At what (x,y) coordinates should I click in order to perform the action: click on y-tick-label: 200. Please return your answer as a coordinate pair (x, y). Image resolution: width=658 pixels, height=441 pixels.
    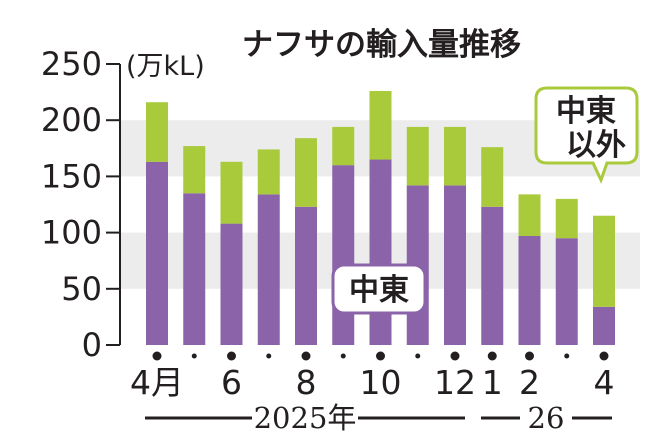
    Looking at the image, I should click on (71, 120).